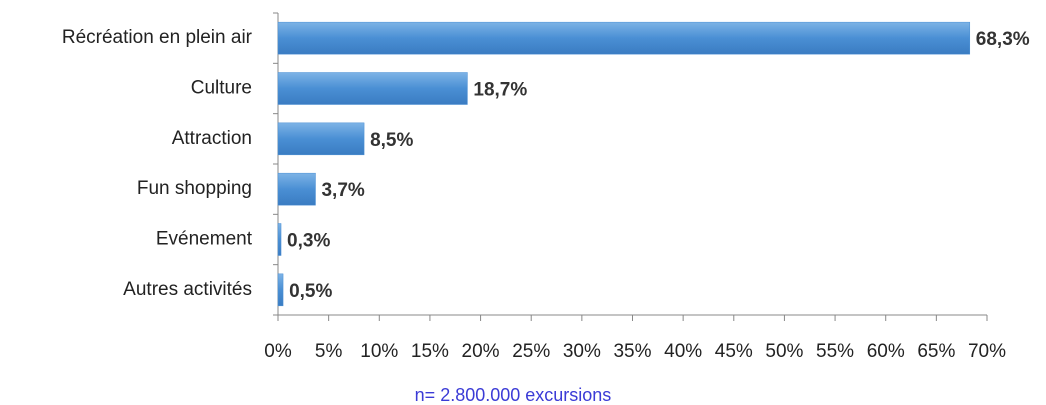 Image resolution: width=1046 pixels, height=405 pixels. I want to click on x-tick-label: 55%, so click(835, 351).